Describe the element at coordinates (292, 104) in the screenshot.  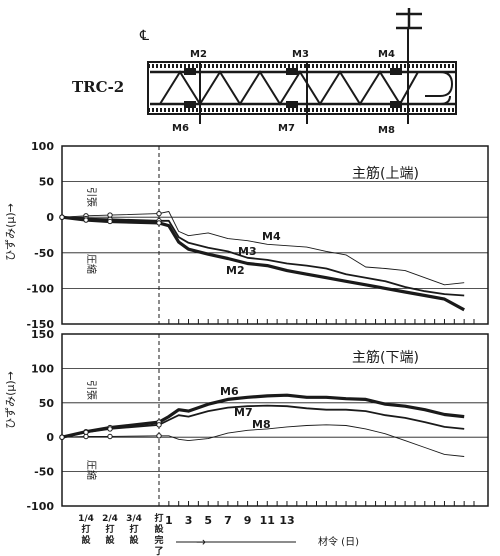
I see `gauge-block-M7` at that location.